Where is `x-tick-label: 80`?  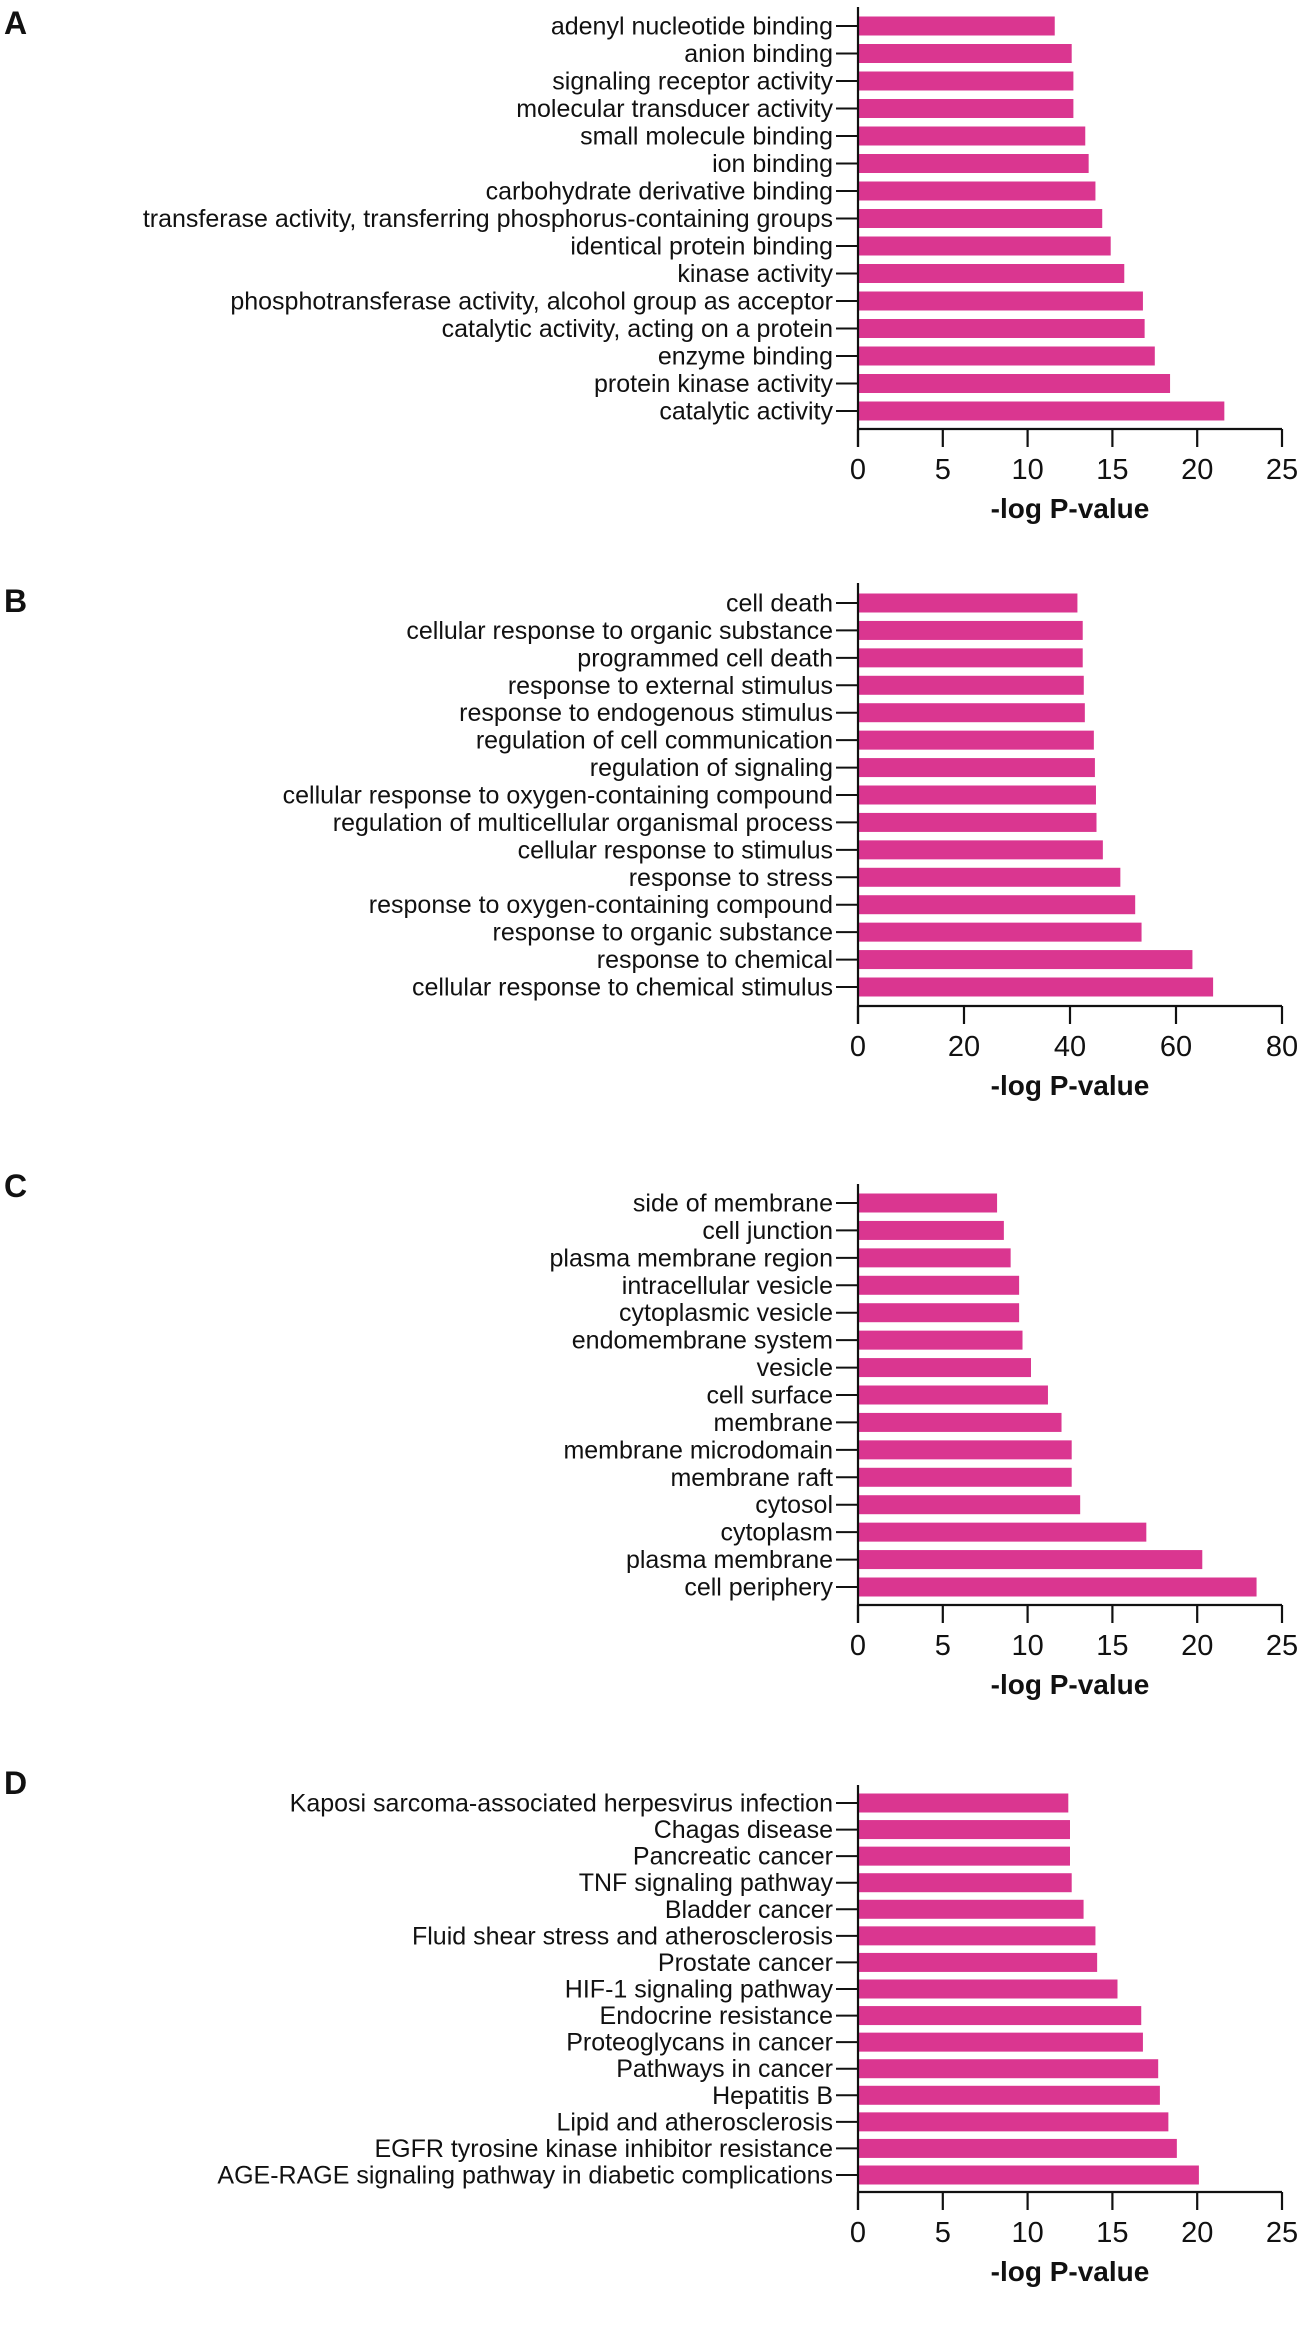 x-tick-label: 80 is located at coordinates (1282, 1047).